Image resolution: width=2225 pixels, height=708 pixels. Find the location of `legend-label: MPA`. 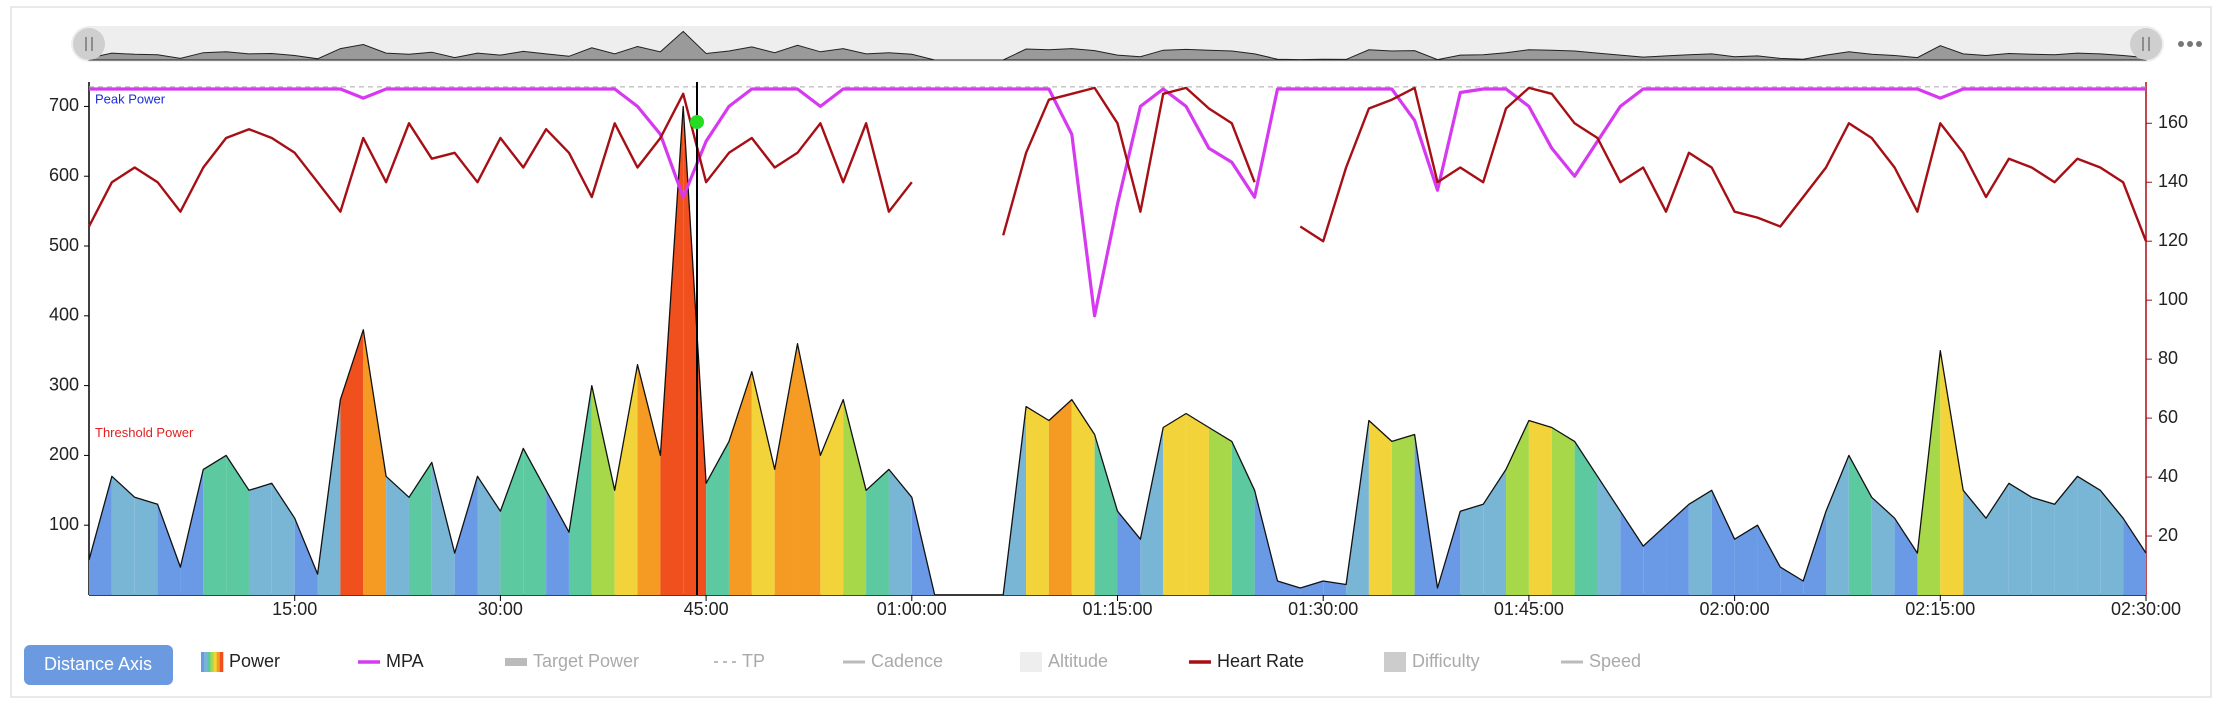

legend-label: MPA is located at coordinates (405, 661).